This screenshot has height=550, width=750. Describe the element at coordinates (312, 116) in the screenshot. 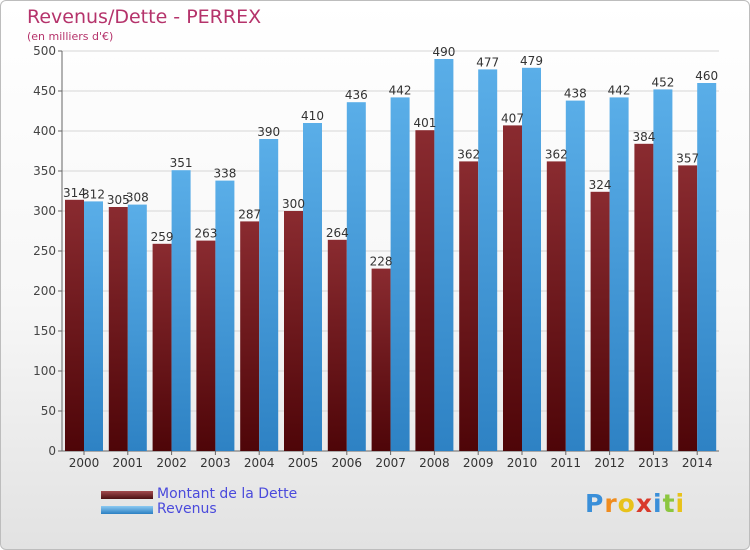

I see `data-label-revenus: 410` at that location.